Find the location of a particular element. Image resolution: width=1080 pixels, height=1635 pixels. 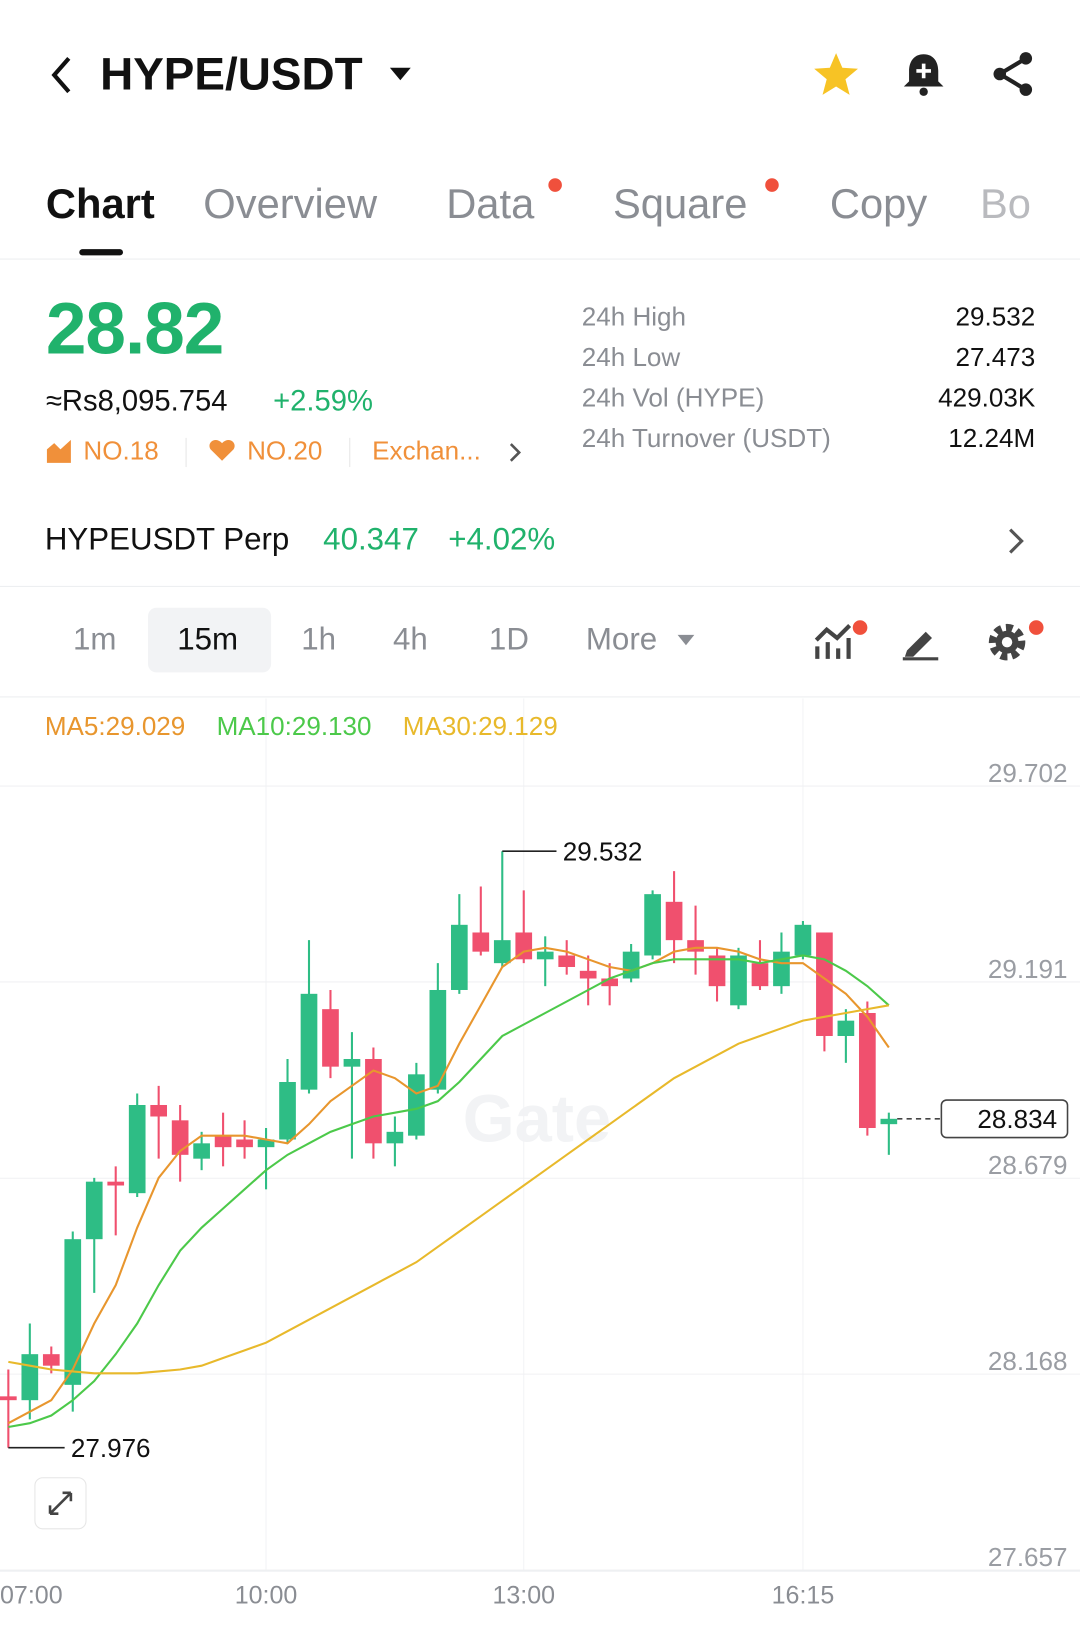

share-button is located at coordinates (1013, 74).